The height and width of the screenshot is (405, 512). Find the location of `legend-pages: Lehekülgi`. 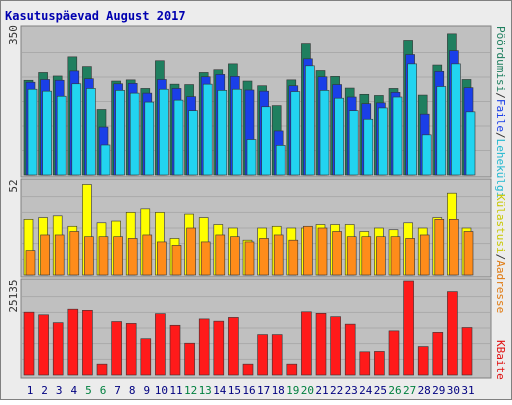

legend-pages: Lehekülgi is located at coordinates (500, 169).